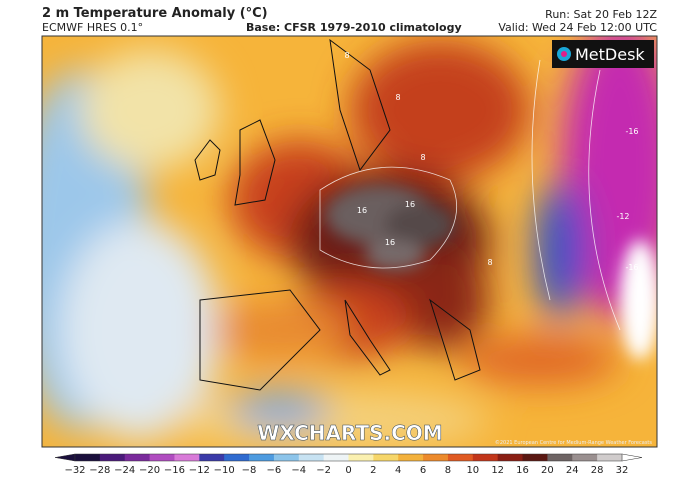  I want to click on colorbar-label: −32, so click(74, 470).